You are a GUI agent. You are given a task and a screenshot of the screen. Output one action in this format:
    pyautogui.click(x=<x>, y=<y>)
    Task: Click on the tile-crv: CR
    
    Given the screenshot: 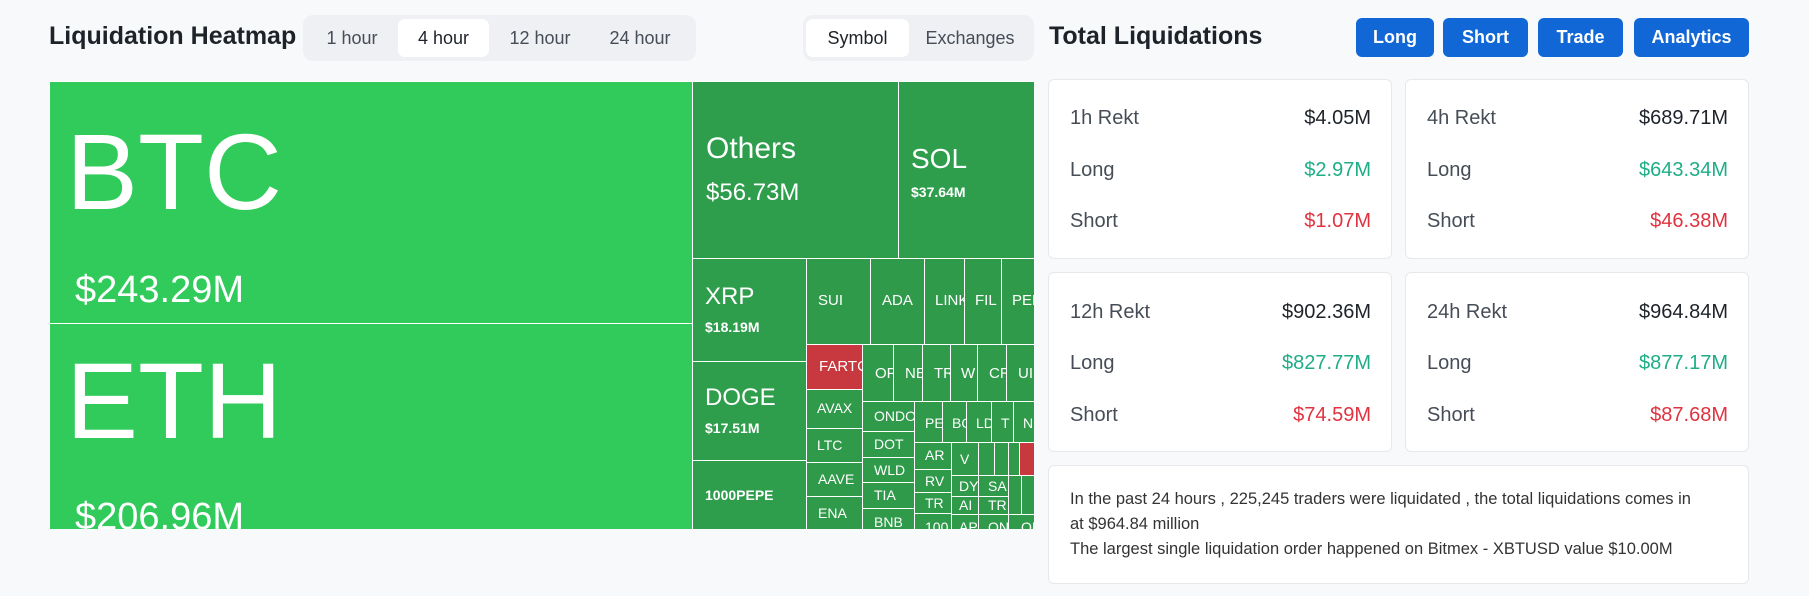 What is the action you would take?
    pyautogui.click(x=992, y=373)
    